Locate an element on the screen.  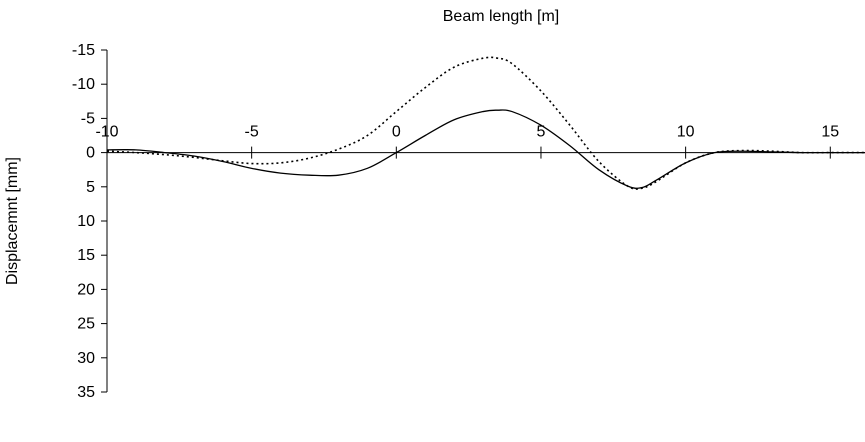
y-tick-label: 0 is located at coordinates (90, 153).